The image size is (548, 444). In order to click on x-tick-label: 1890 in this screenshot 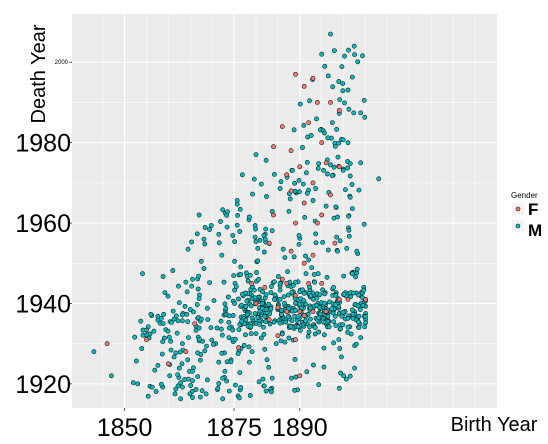, I will do `click(300, 428)`.